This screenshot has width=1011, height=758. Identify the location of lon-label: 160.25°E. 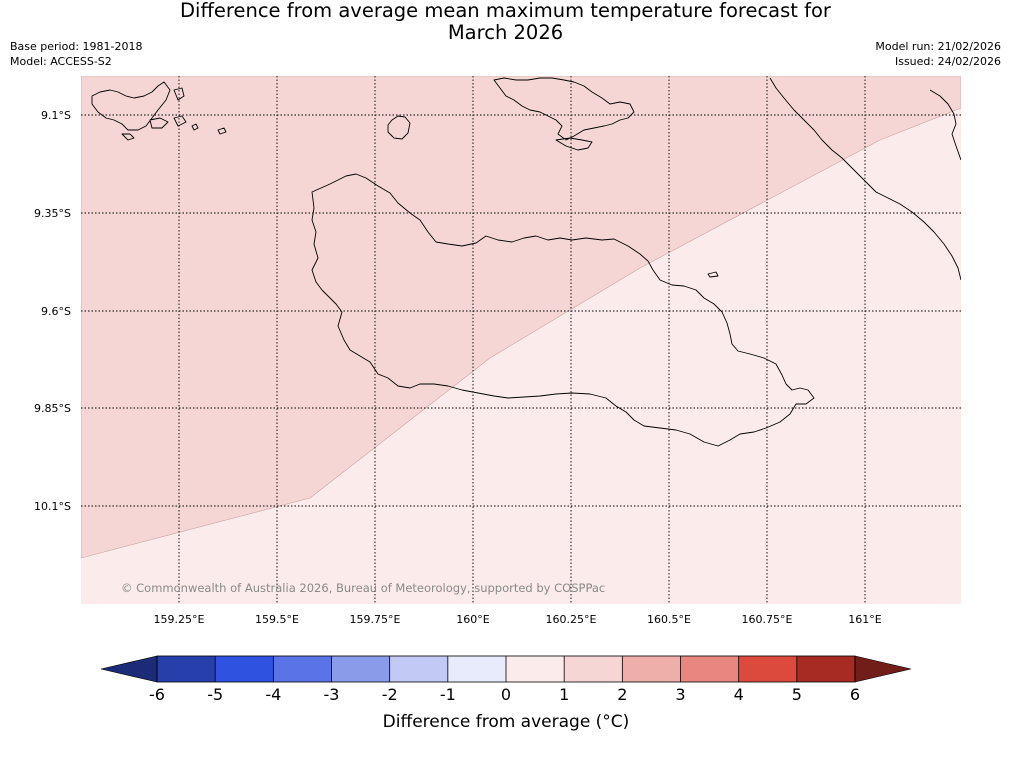
(571, 619).